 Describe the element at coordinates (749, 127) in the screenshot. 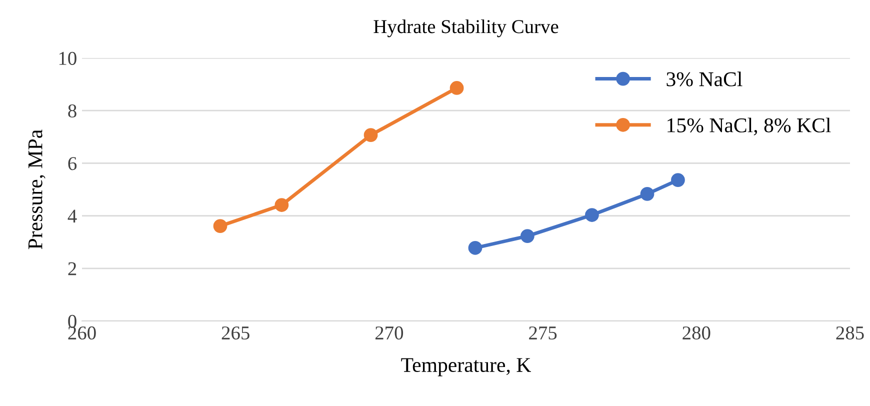

I see `legend-label: 15% NaCl, 8% KCl` at that location.